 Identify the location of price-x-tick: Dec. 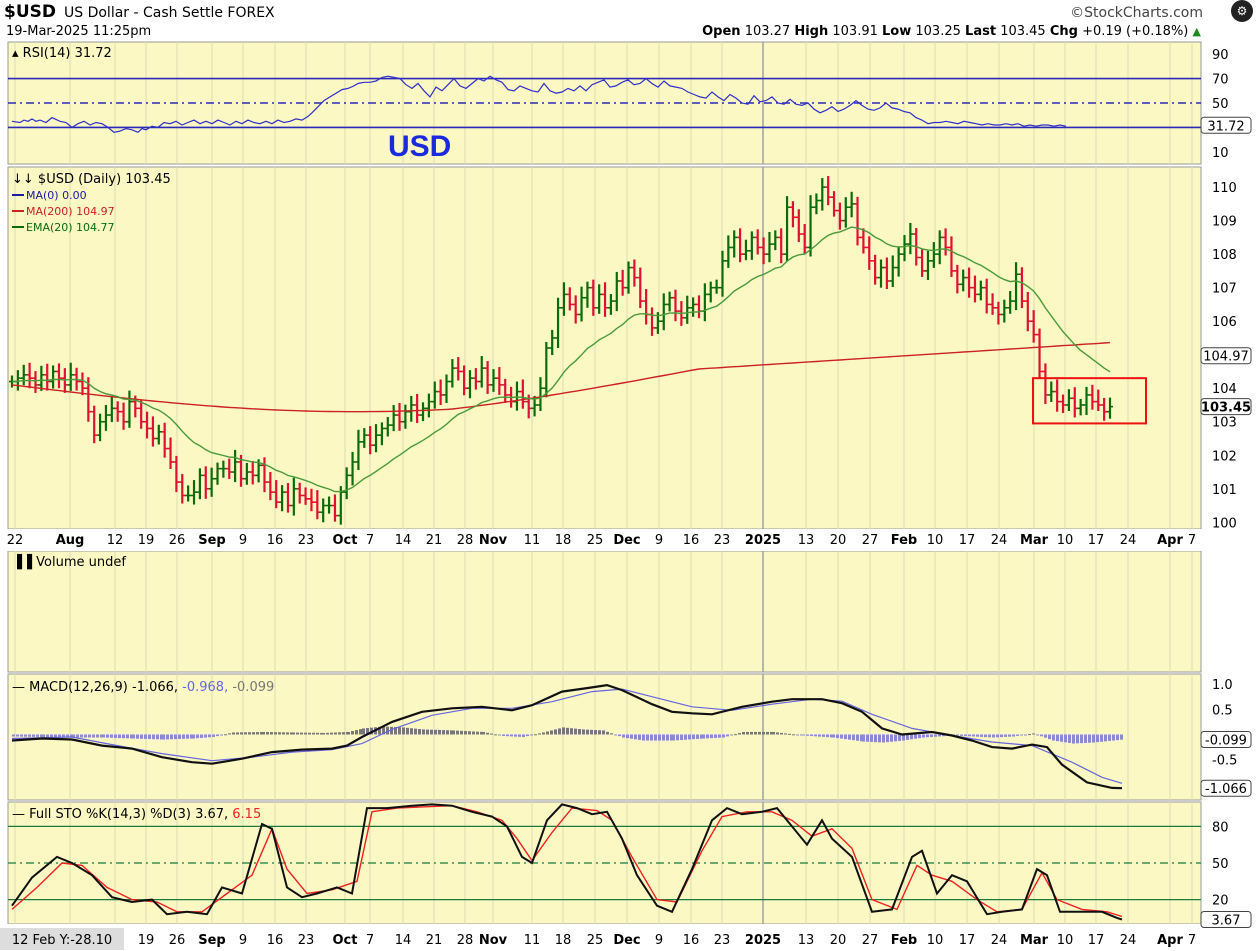
(626, 540).